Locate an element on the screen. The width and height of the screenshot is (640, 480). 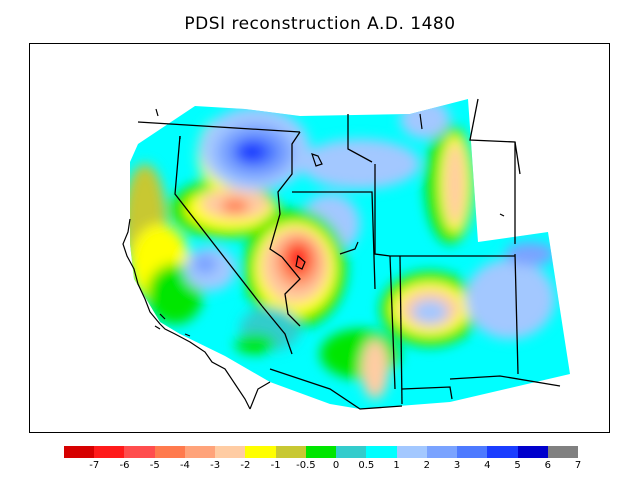
legend-tick-label: 2 is located at coordinates (426, 465).